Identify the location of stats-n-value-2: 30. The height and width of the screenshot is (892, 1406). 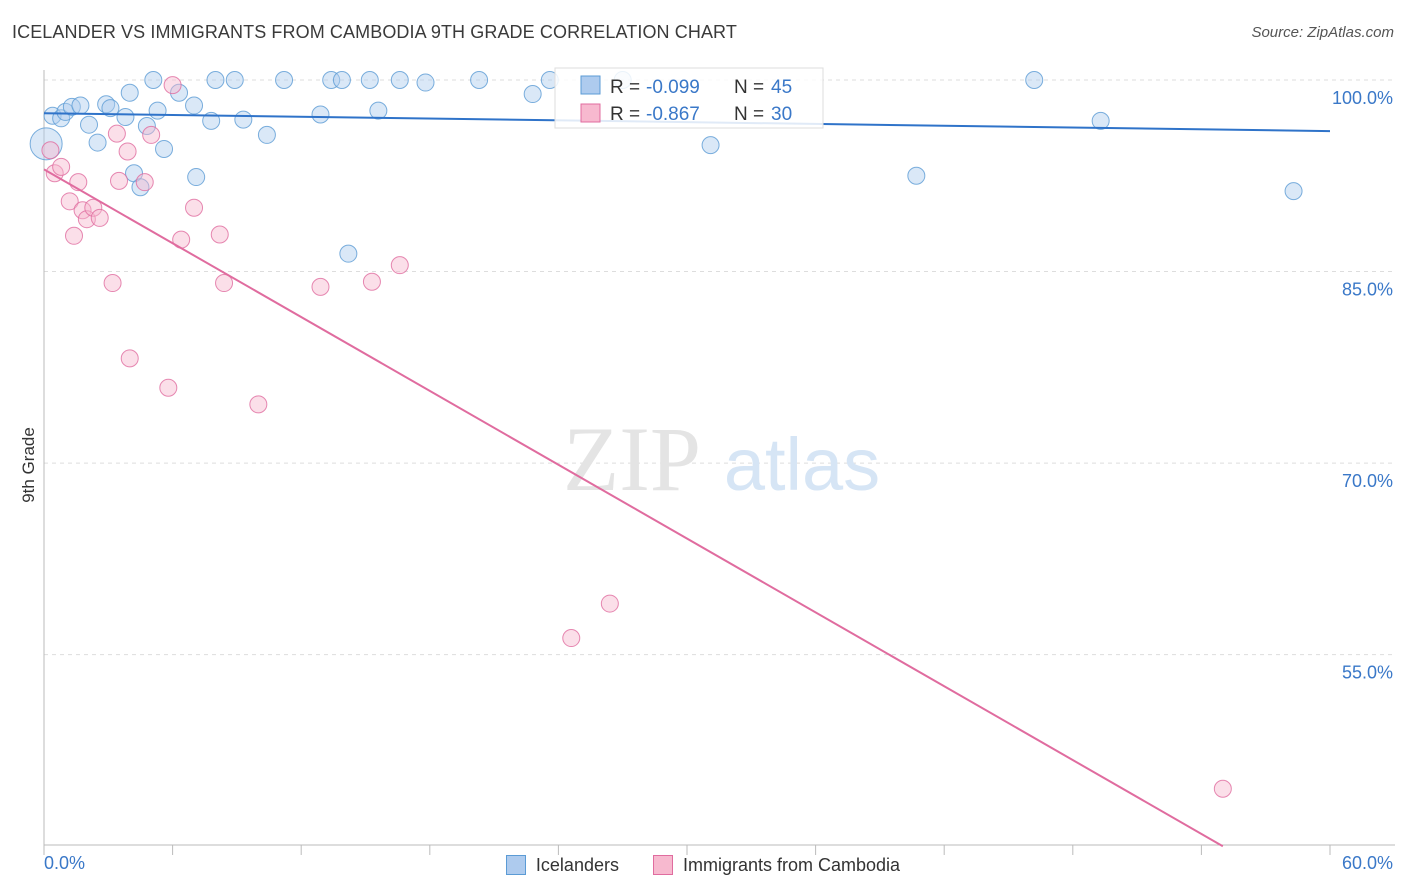
(781, 114).